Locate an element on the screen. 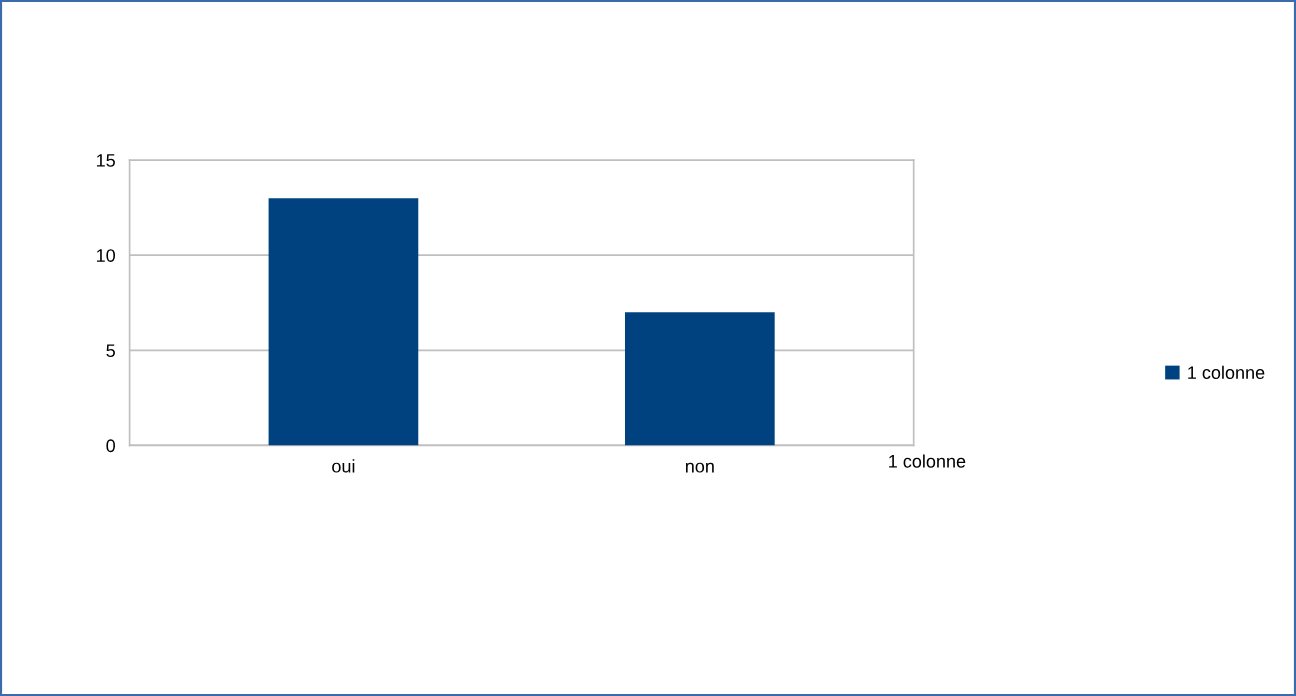 The image size is (1296, 696). y-tick-label: 0 is located at coordinates (111, 446).